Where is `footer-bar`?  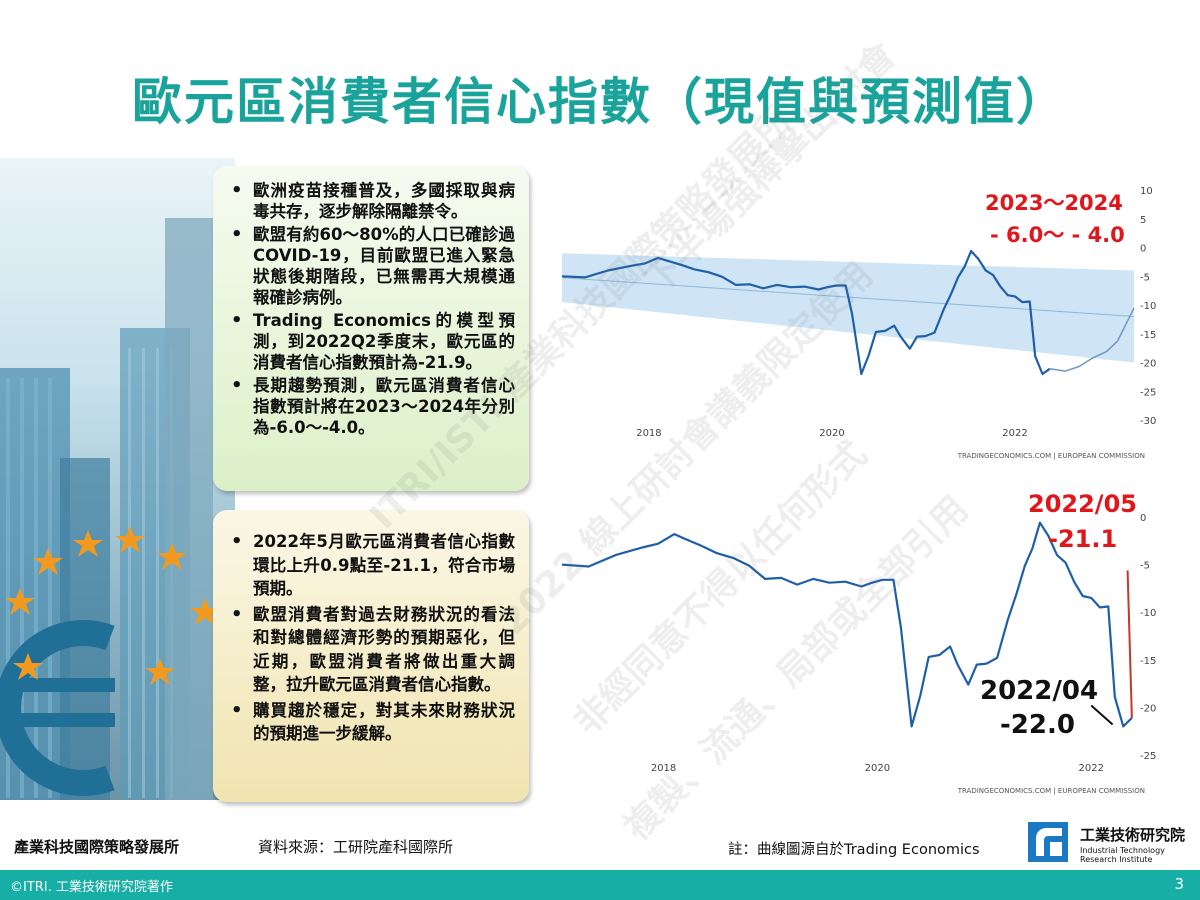 footer-bar is located at coordinates (600, 885).